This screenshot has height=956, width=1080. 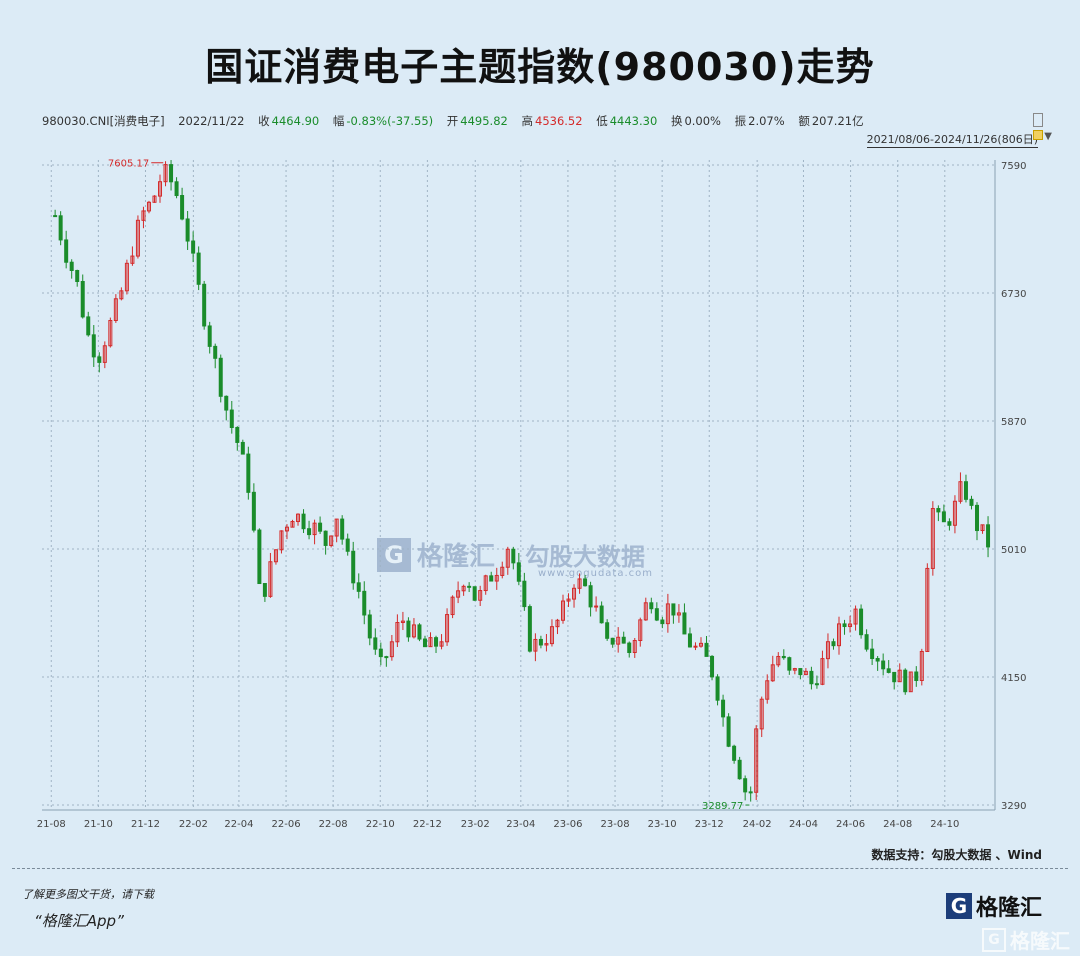 I want to click on corner-watermark-icon: G, so click(x=994, y=939).